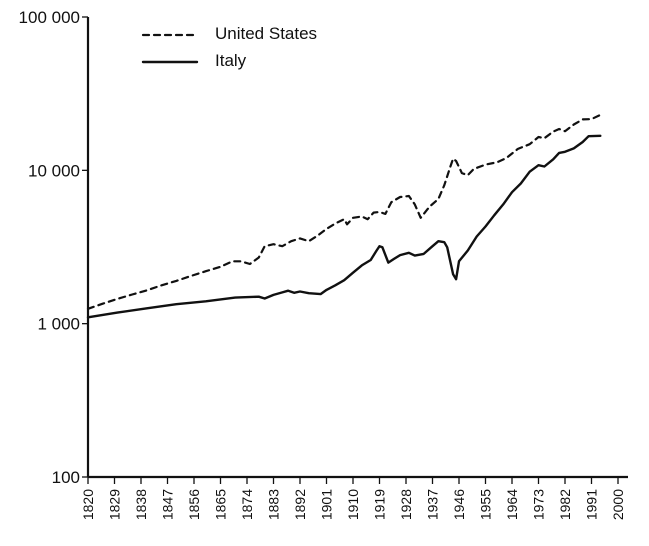 This screenshot has width=649, height=546. What do you see at coordinates (380, 504) in the screenshot?
I see `x-tick-label: 1919` at bounding box center [380, 504].